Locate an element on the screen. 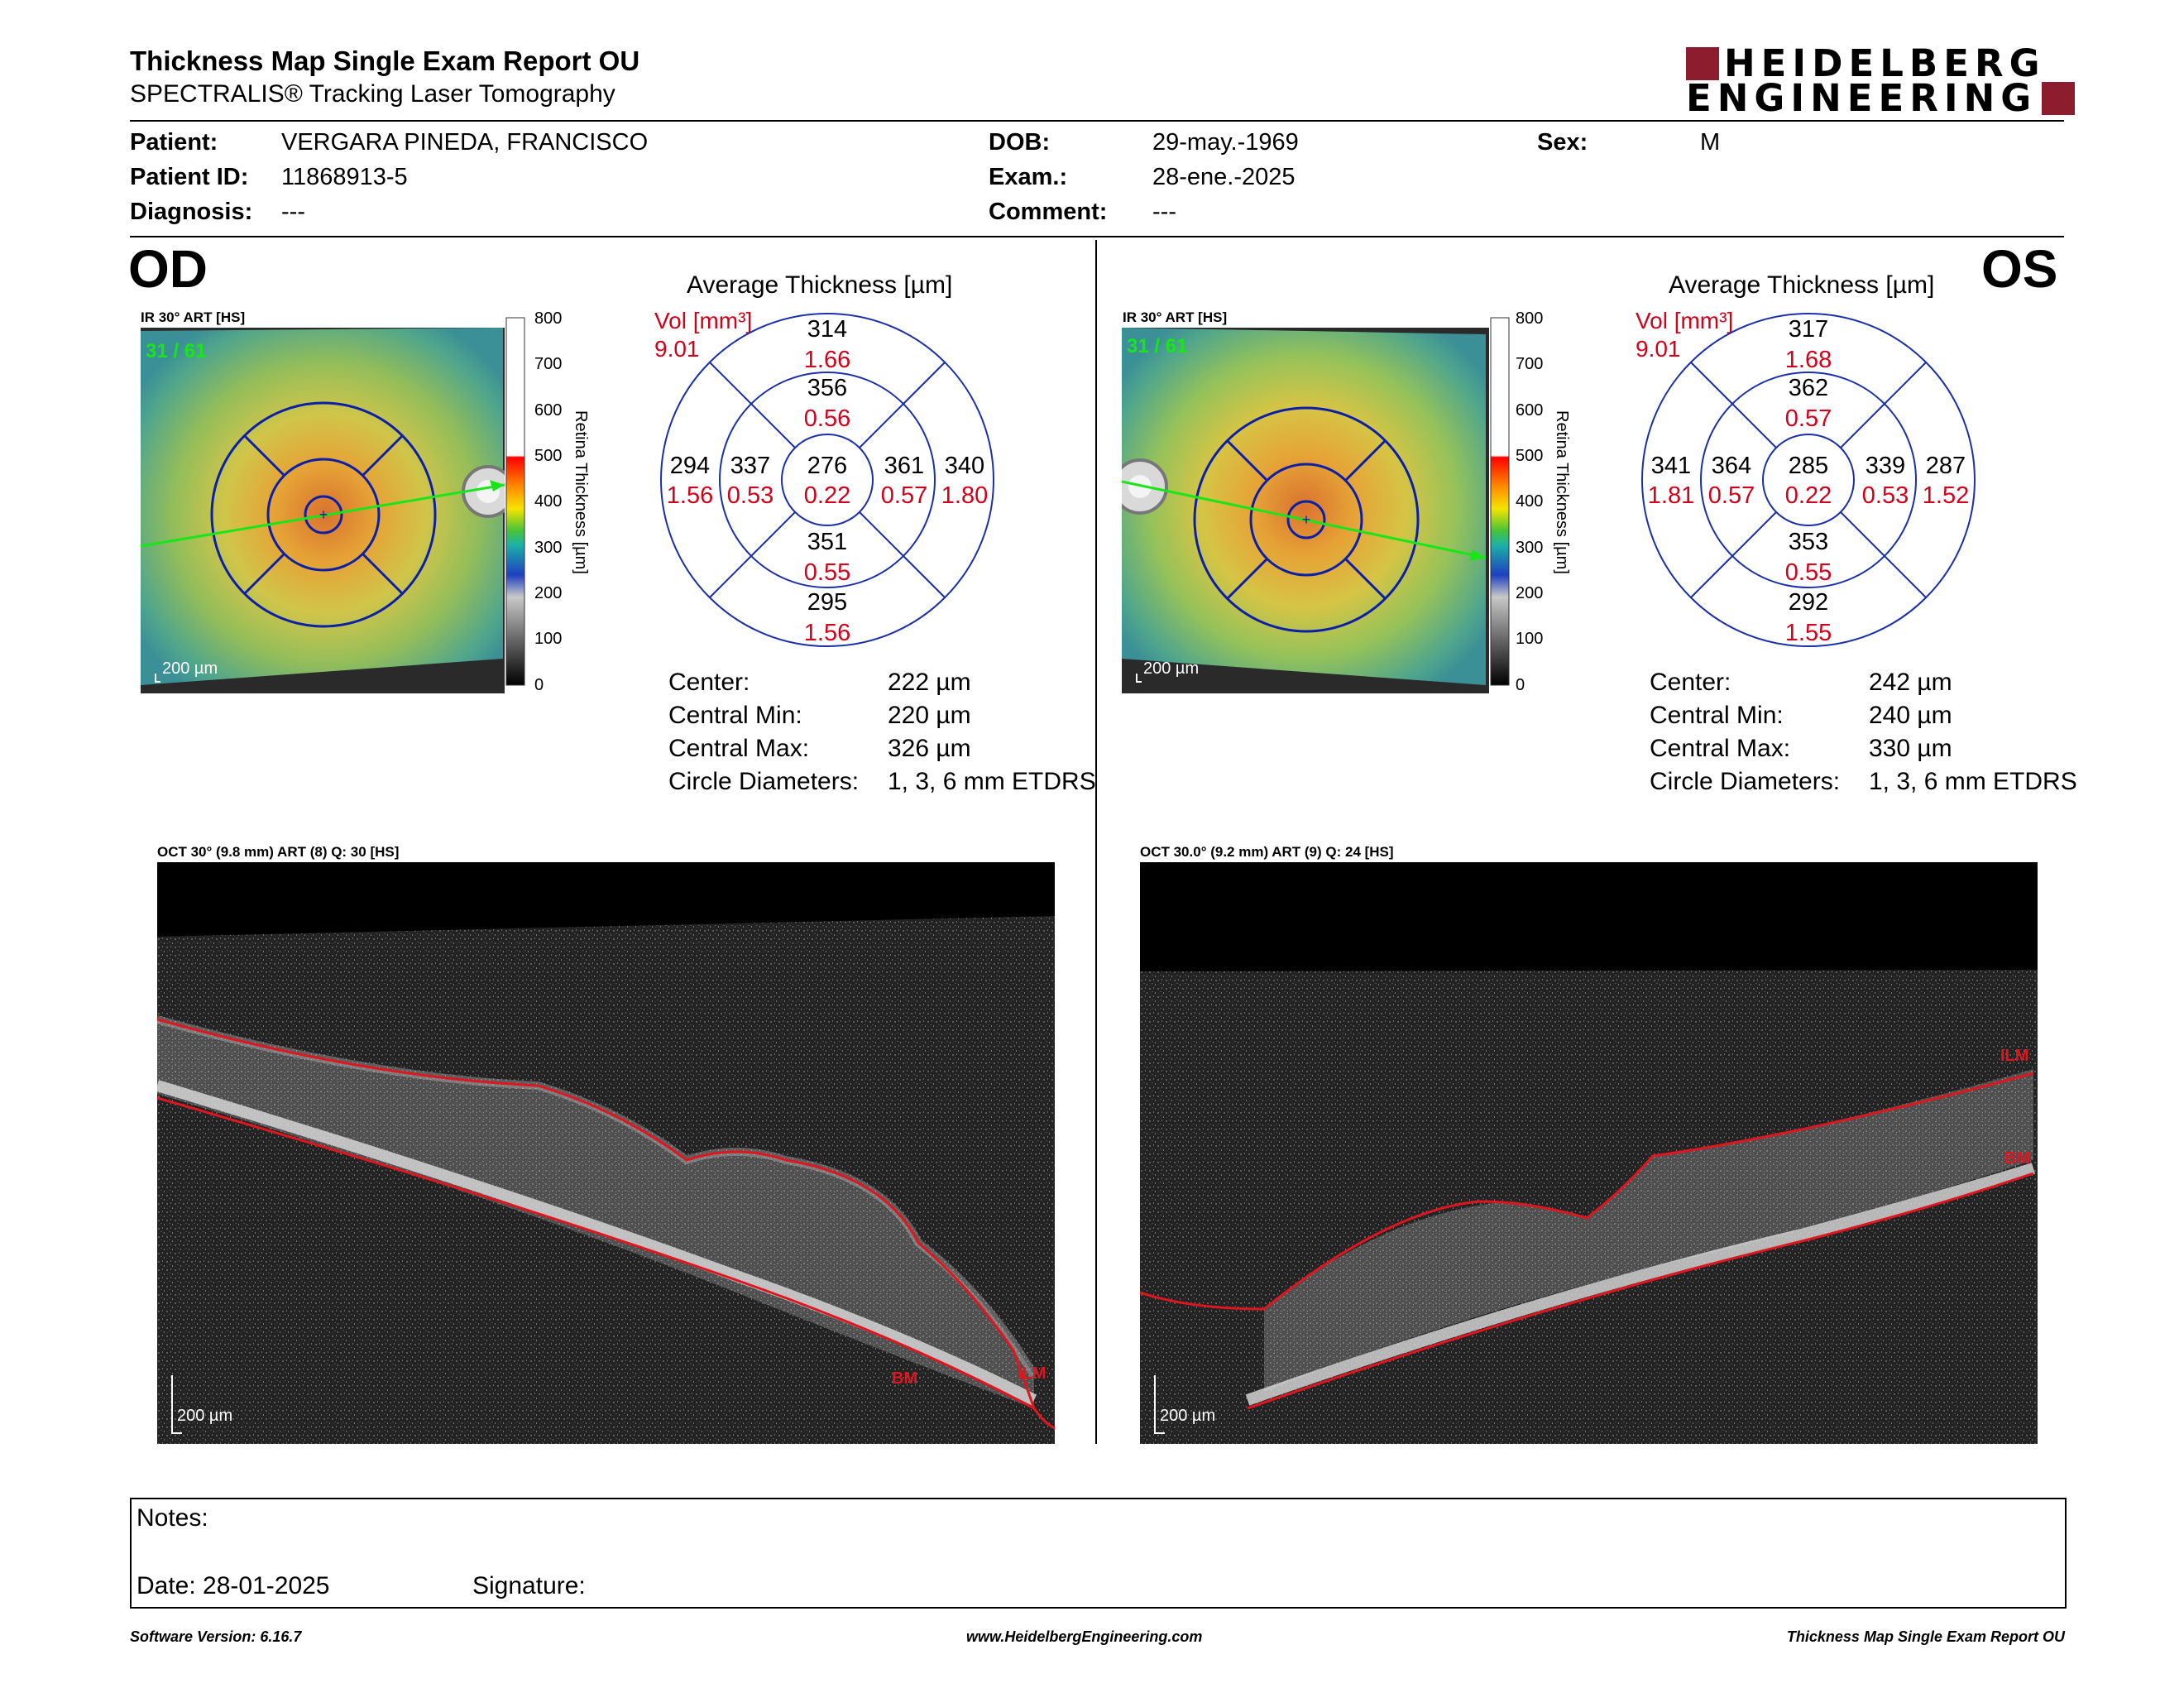  os-inner-right-thickness: 339 is located at coordinates (1885, 466).